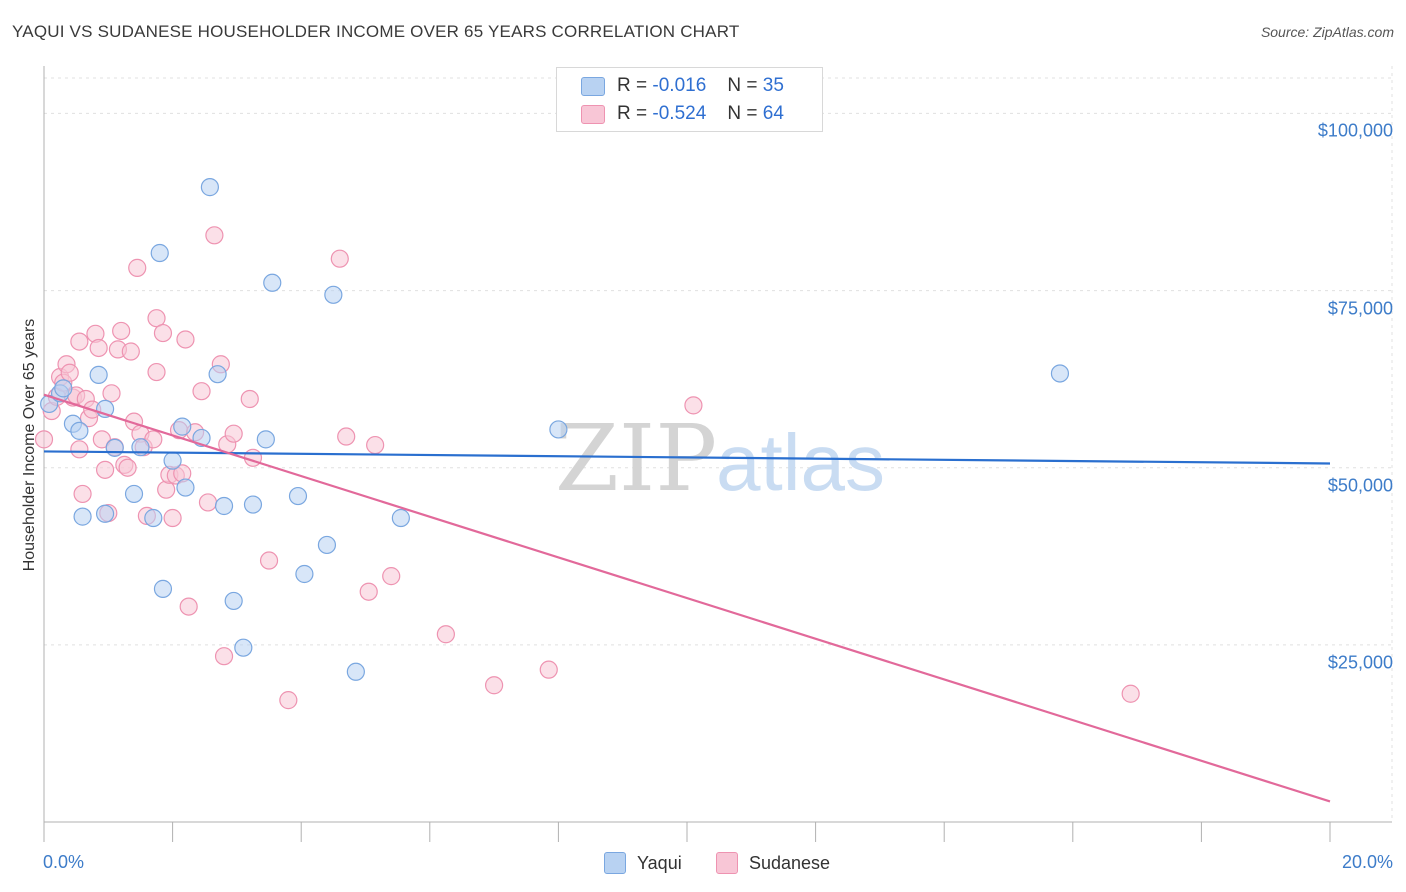 Image resolution: width=1406 pixels, height=892 pixels. I want to click on y-tick-label: $25,000, so click(1360, 662).